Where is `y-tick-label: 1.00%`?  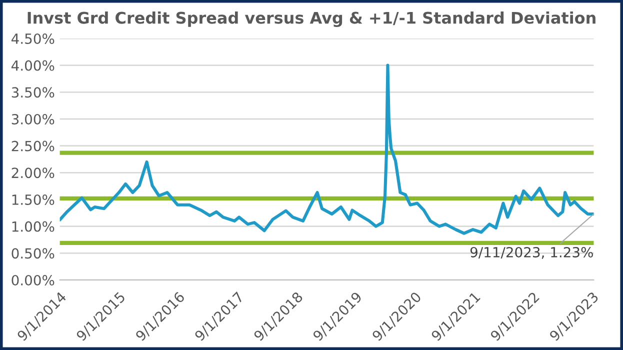
y-tick-label: 1.00% is located at coordinates (33, 226).